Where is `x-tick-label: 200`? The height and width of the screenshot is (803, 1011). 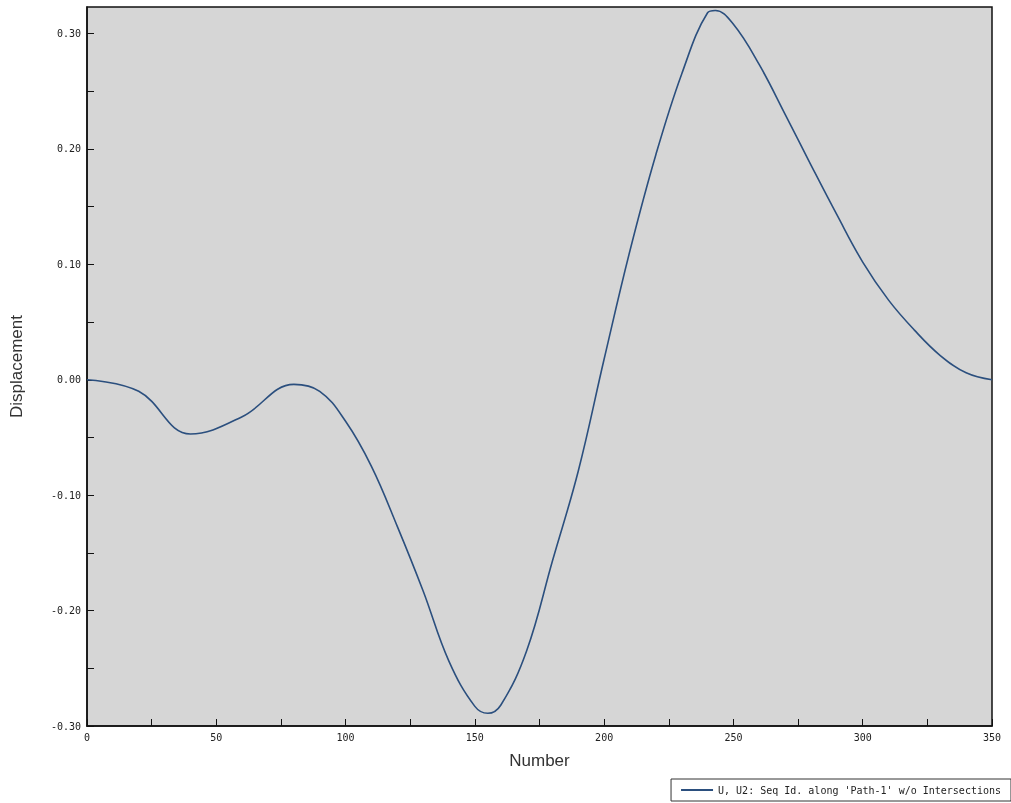
x-tick-label: 200 is located at coordinates (604, 737).